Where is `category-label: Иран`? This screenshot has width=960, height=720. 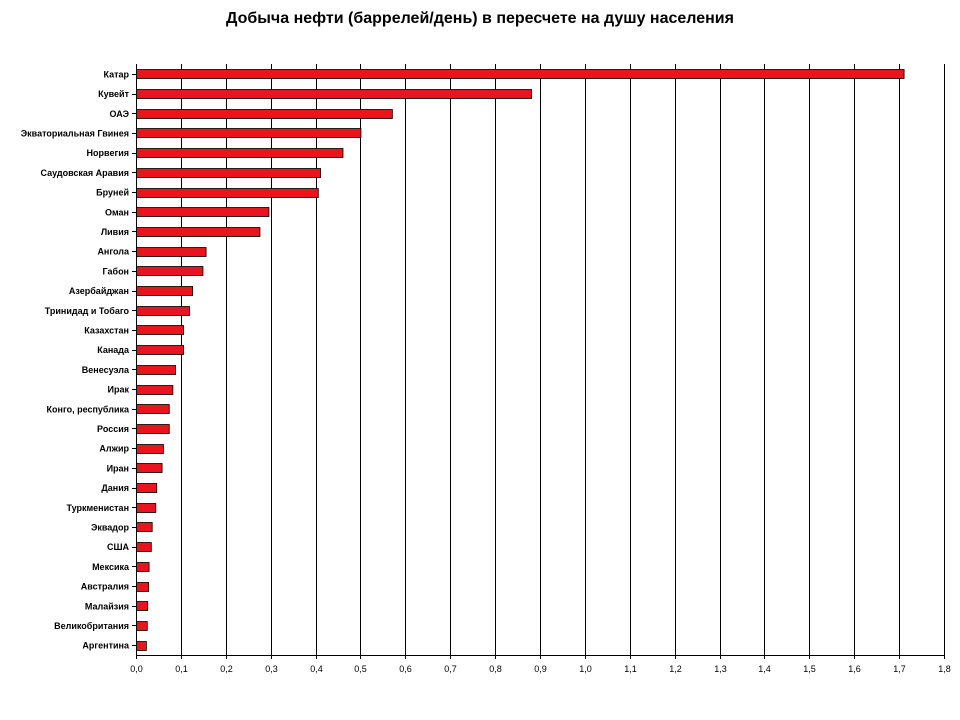
category-label: Иран is located at coordinates (118, 468).